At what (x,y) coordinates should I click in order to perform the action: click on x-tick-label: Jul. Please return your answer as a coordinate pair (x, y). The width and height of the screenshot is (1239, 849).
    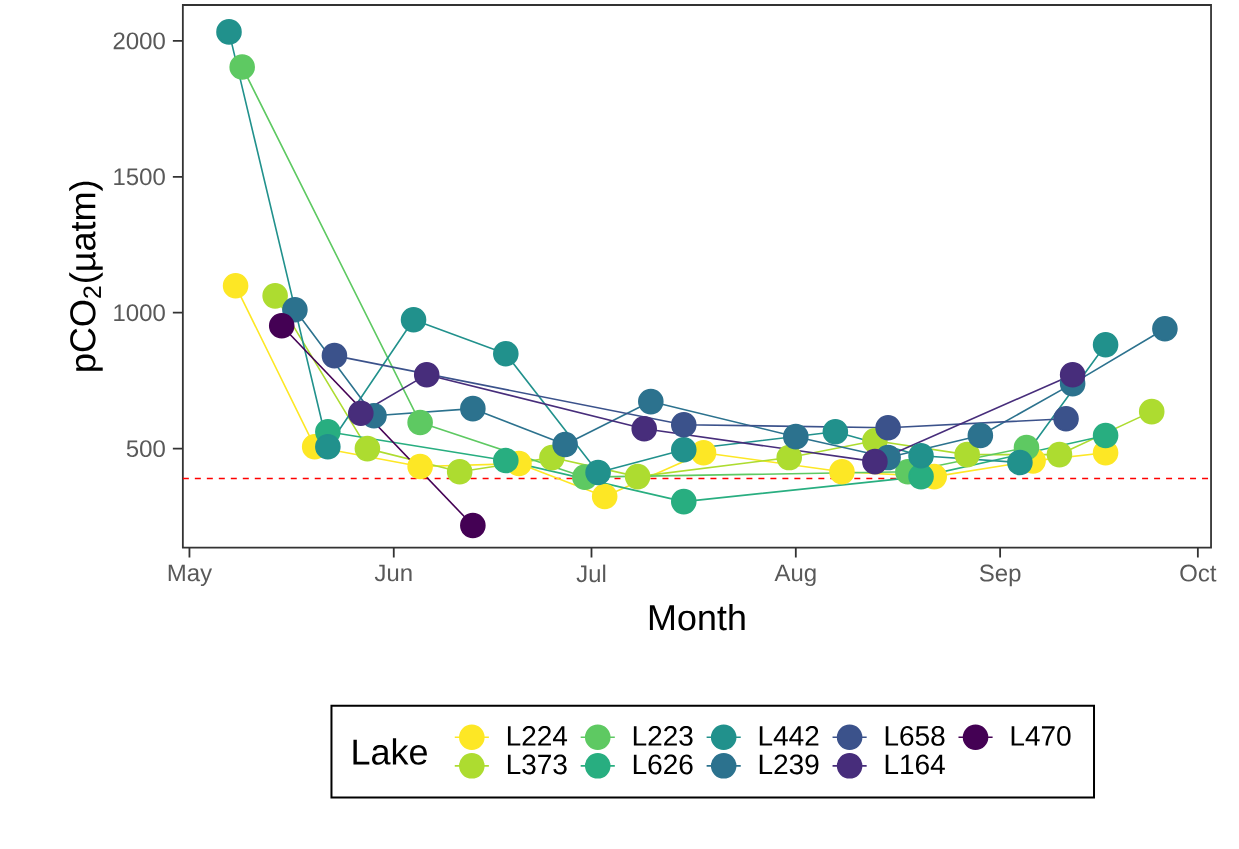
    Looking at the image, I should click on (591, 573).